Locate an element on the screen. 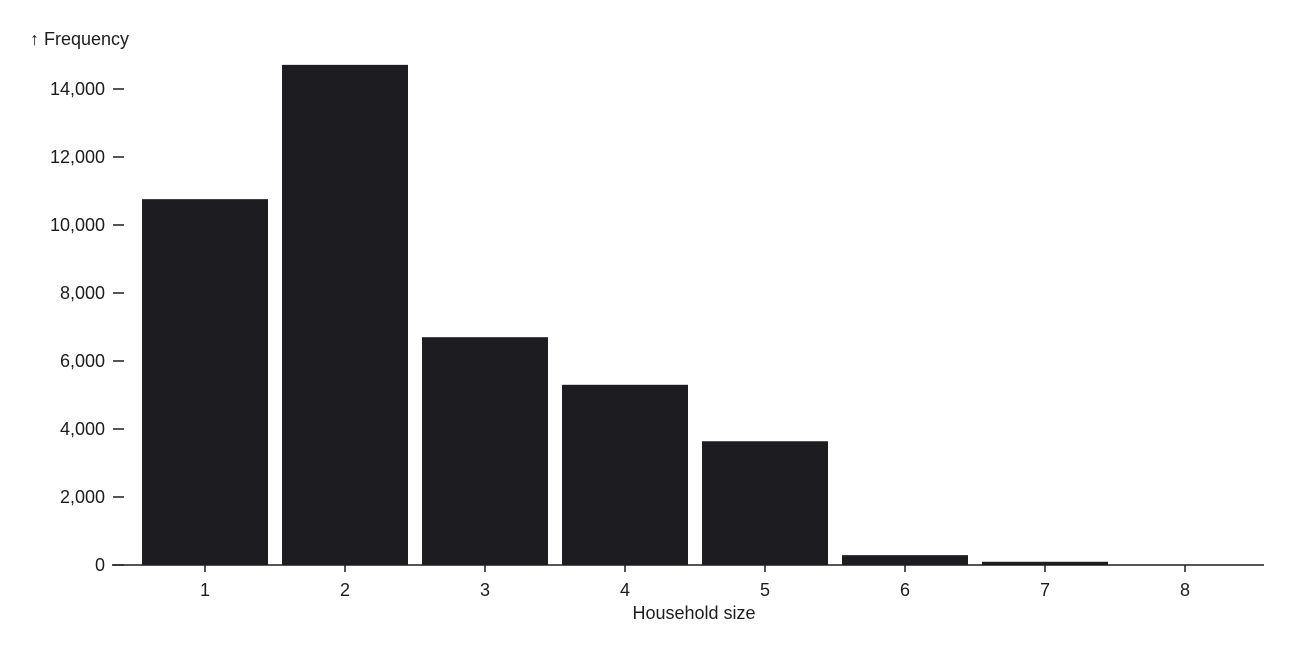  x-tick-label-3: 3 is located at coordinates (485, 590).